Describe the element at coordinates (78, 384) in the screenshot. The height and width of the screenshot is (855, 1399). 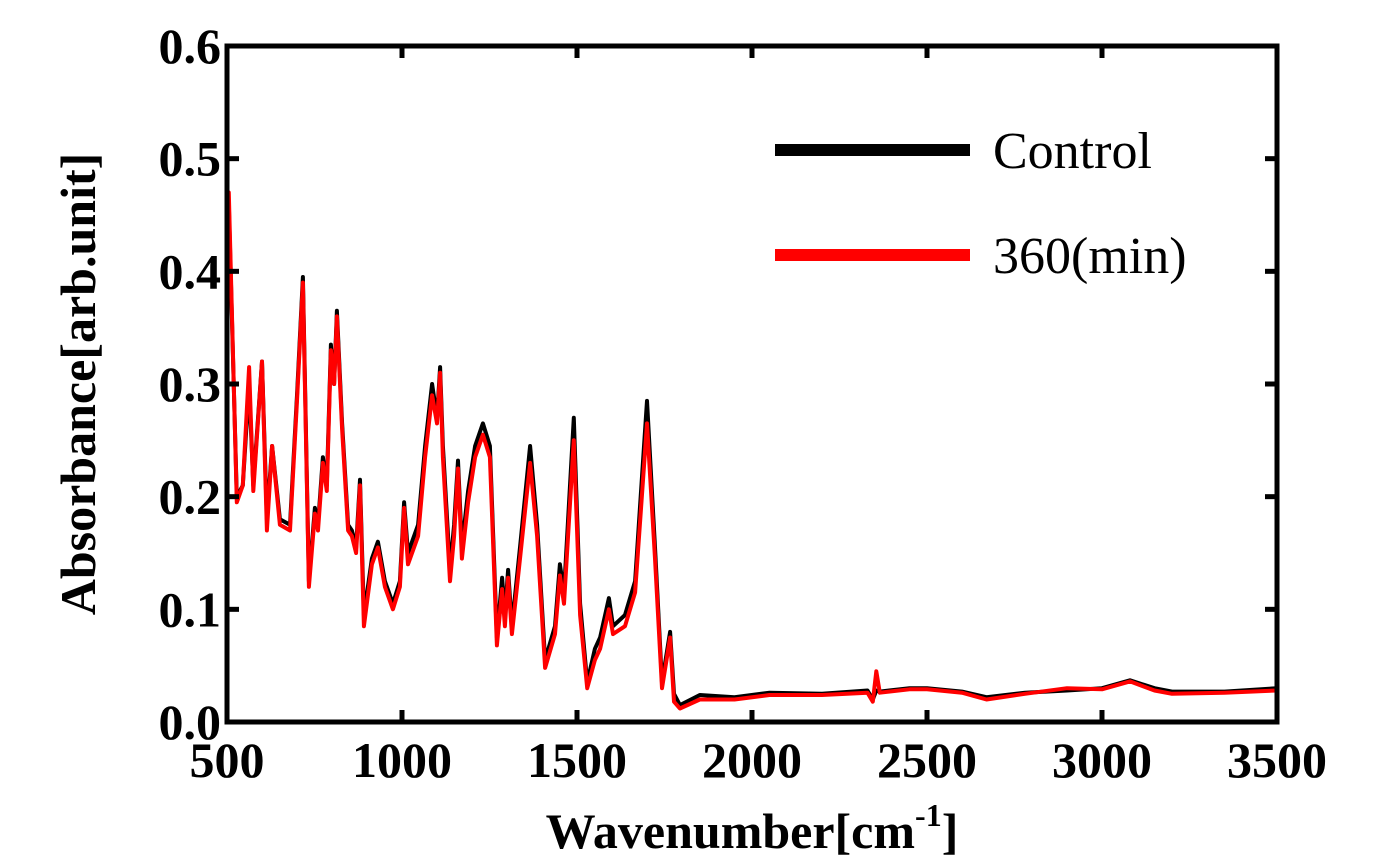
I see `y-axis-label: Absorbance[arb.unit]` at that location.